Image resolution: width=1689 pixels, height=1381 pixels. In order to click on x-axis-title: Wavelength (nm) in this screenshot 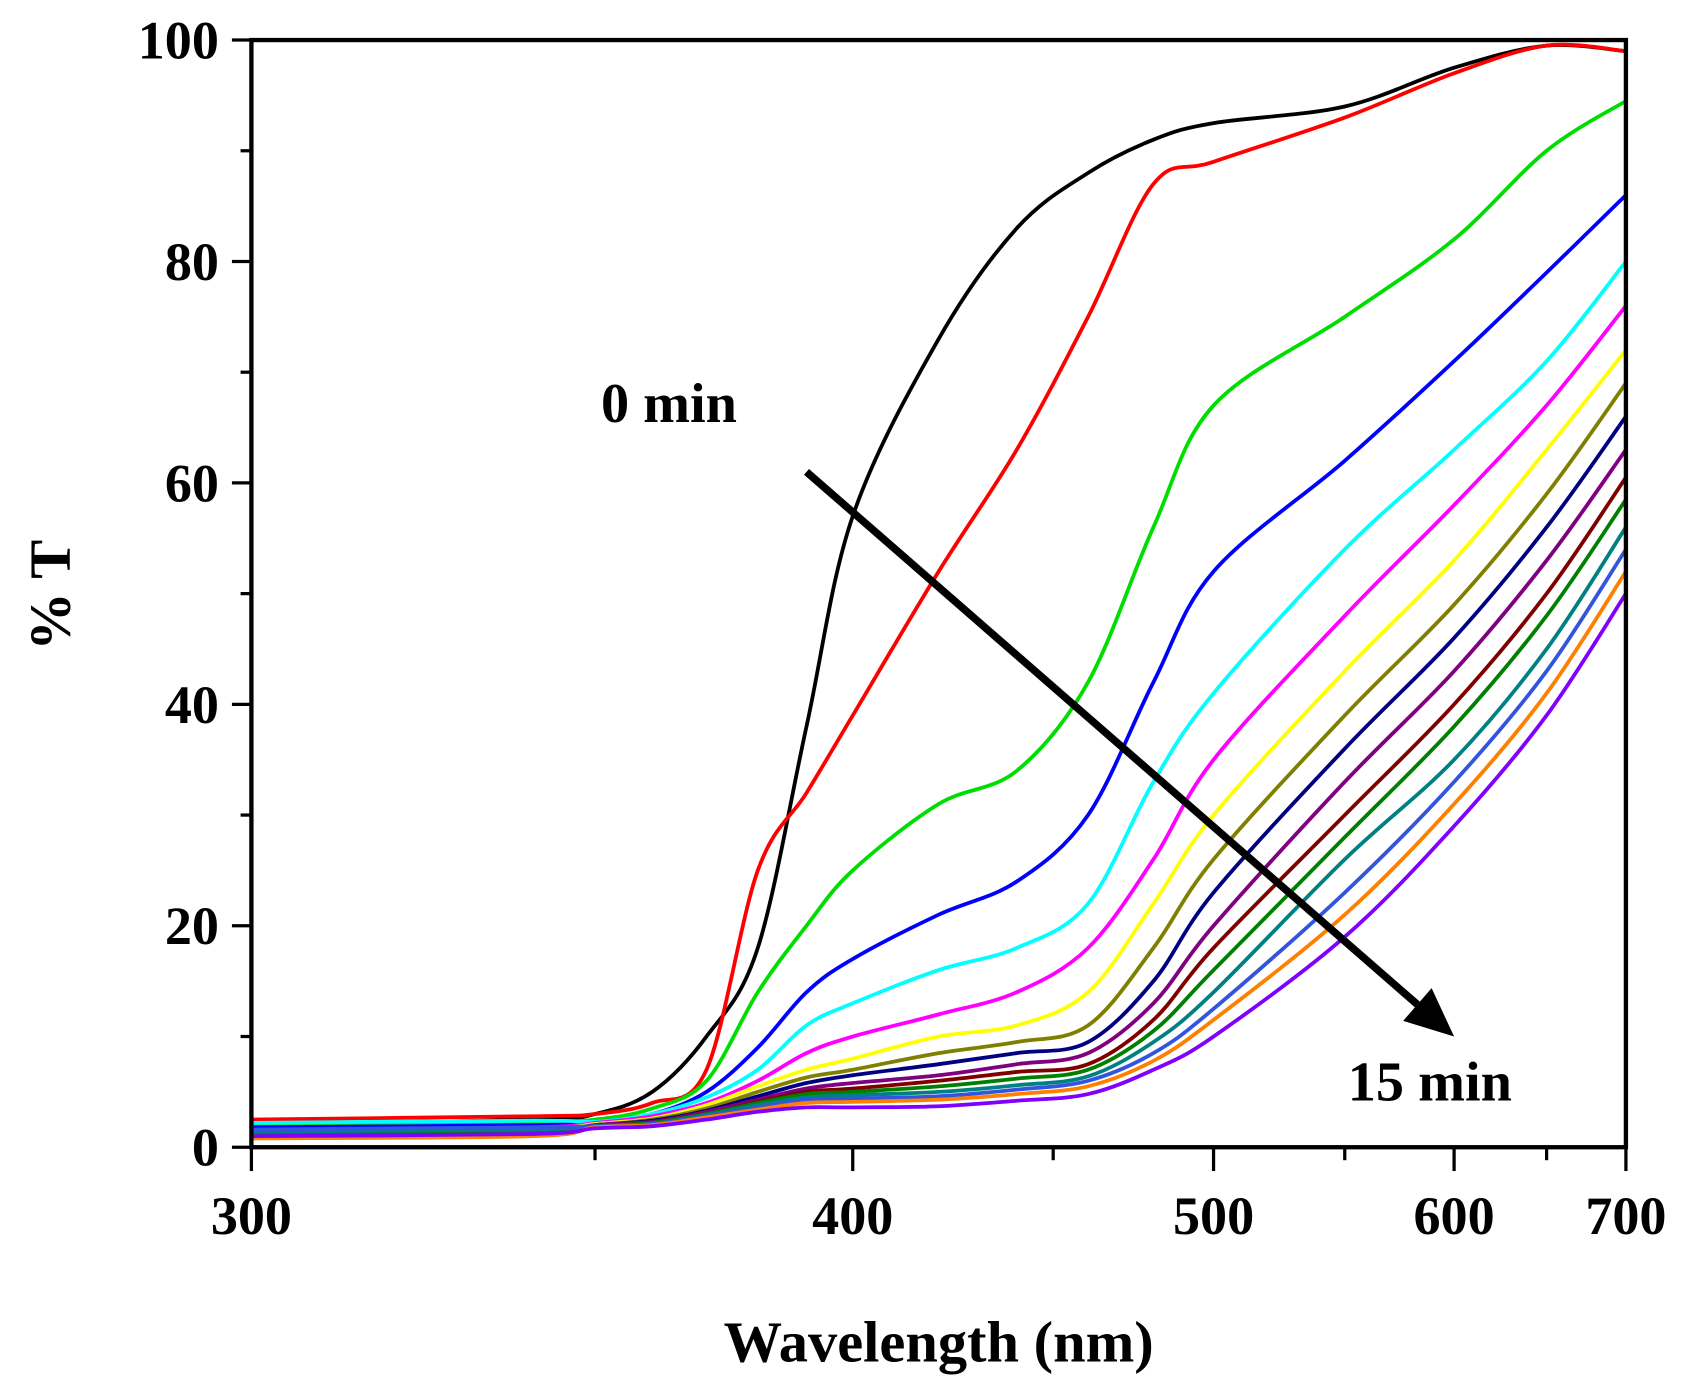, I will do `click(939, 1342)`.